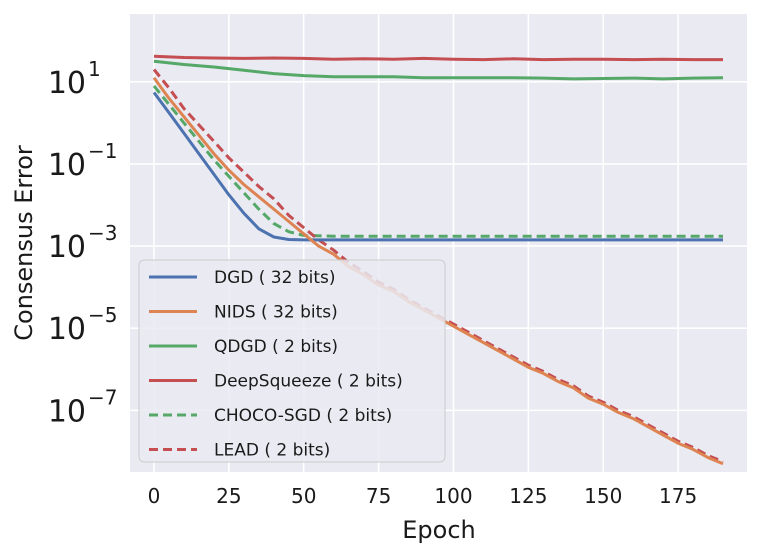  I want to click on y-tick-label-2: 10 −3, so click(83, 243).